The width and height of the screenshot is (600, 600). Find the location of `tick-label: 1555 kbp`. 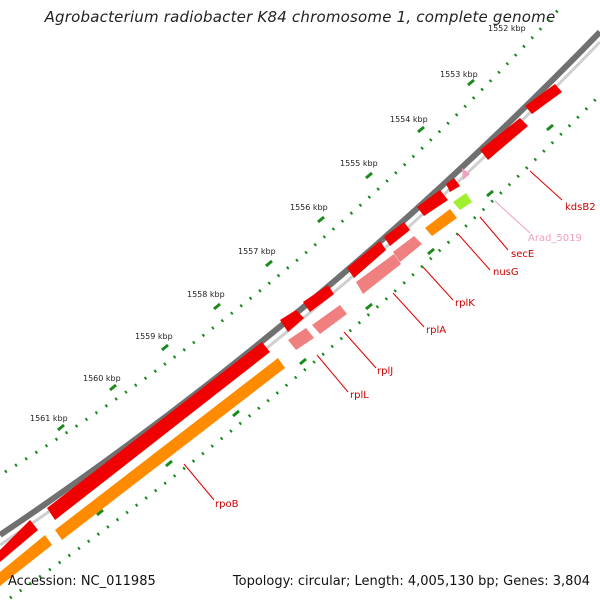

tick-label: 1555 kbp is located at coordinates (359, 163).